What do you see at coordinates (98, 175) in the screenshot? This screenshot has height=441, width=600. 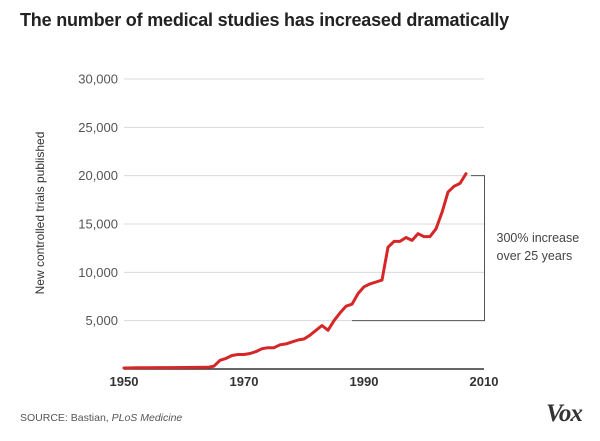 I see `y-tick-label: 20,000` at bounding box center [98, 175].